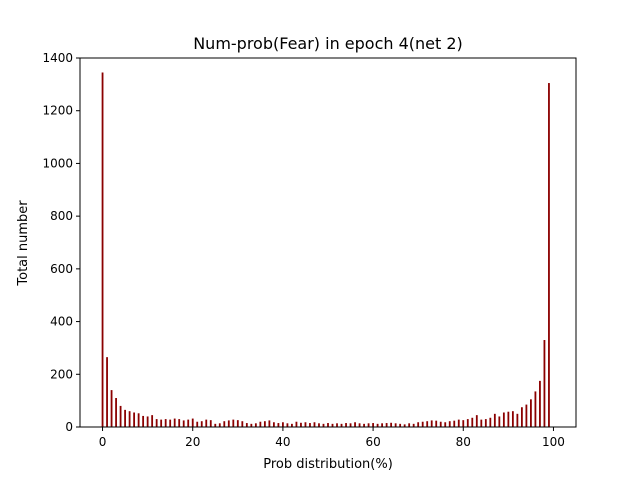 The height and width of the screenshot is (484, 640). Describe the element at coordinates (103, 442) in the screenshot. I see `x-tick-label: 0` at that location.